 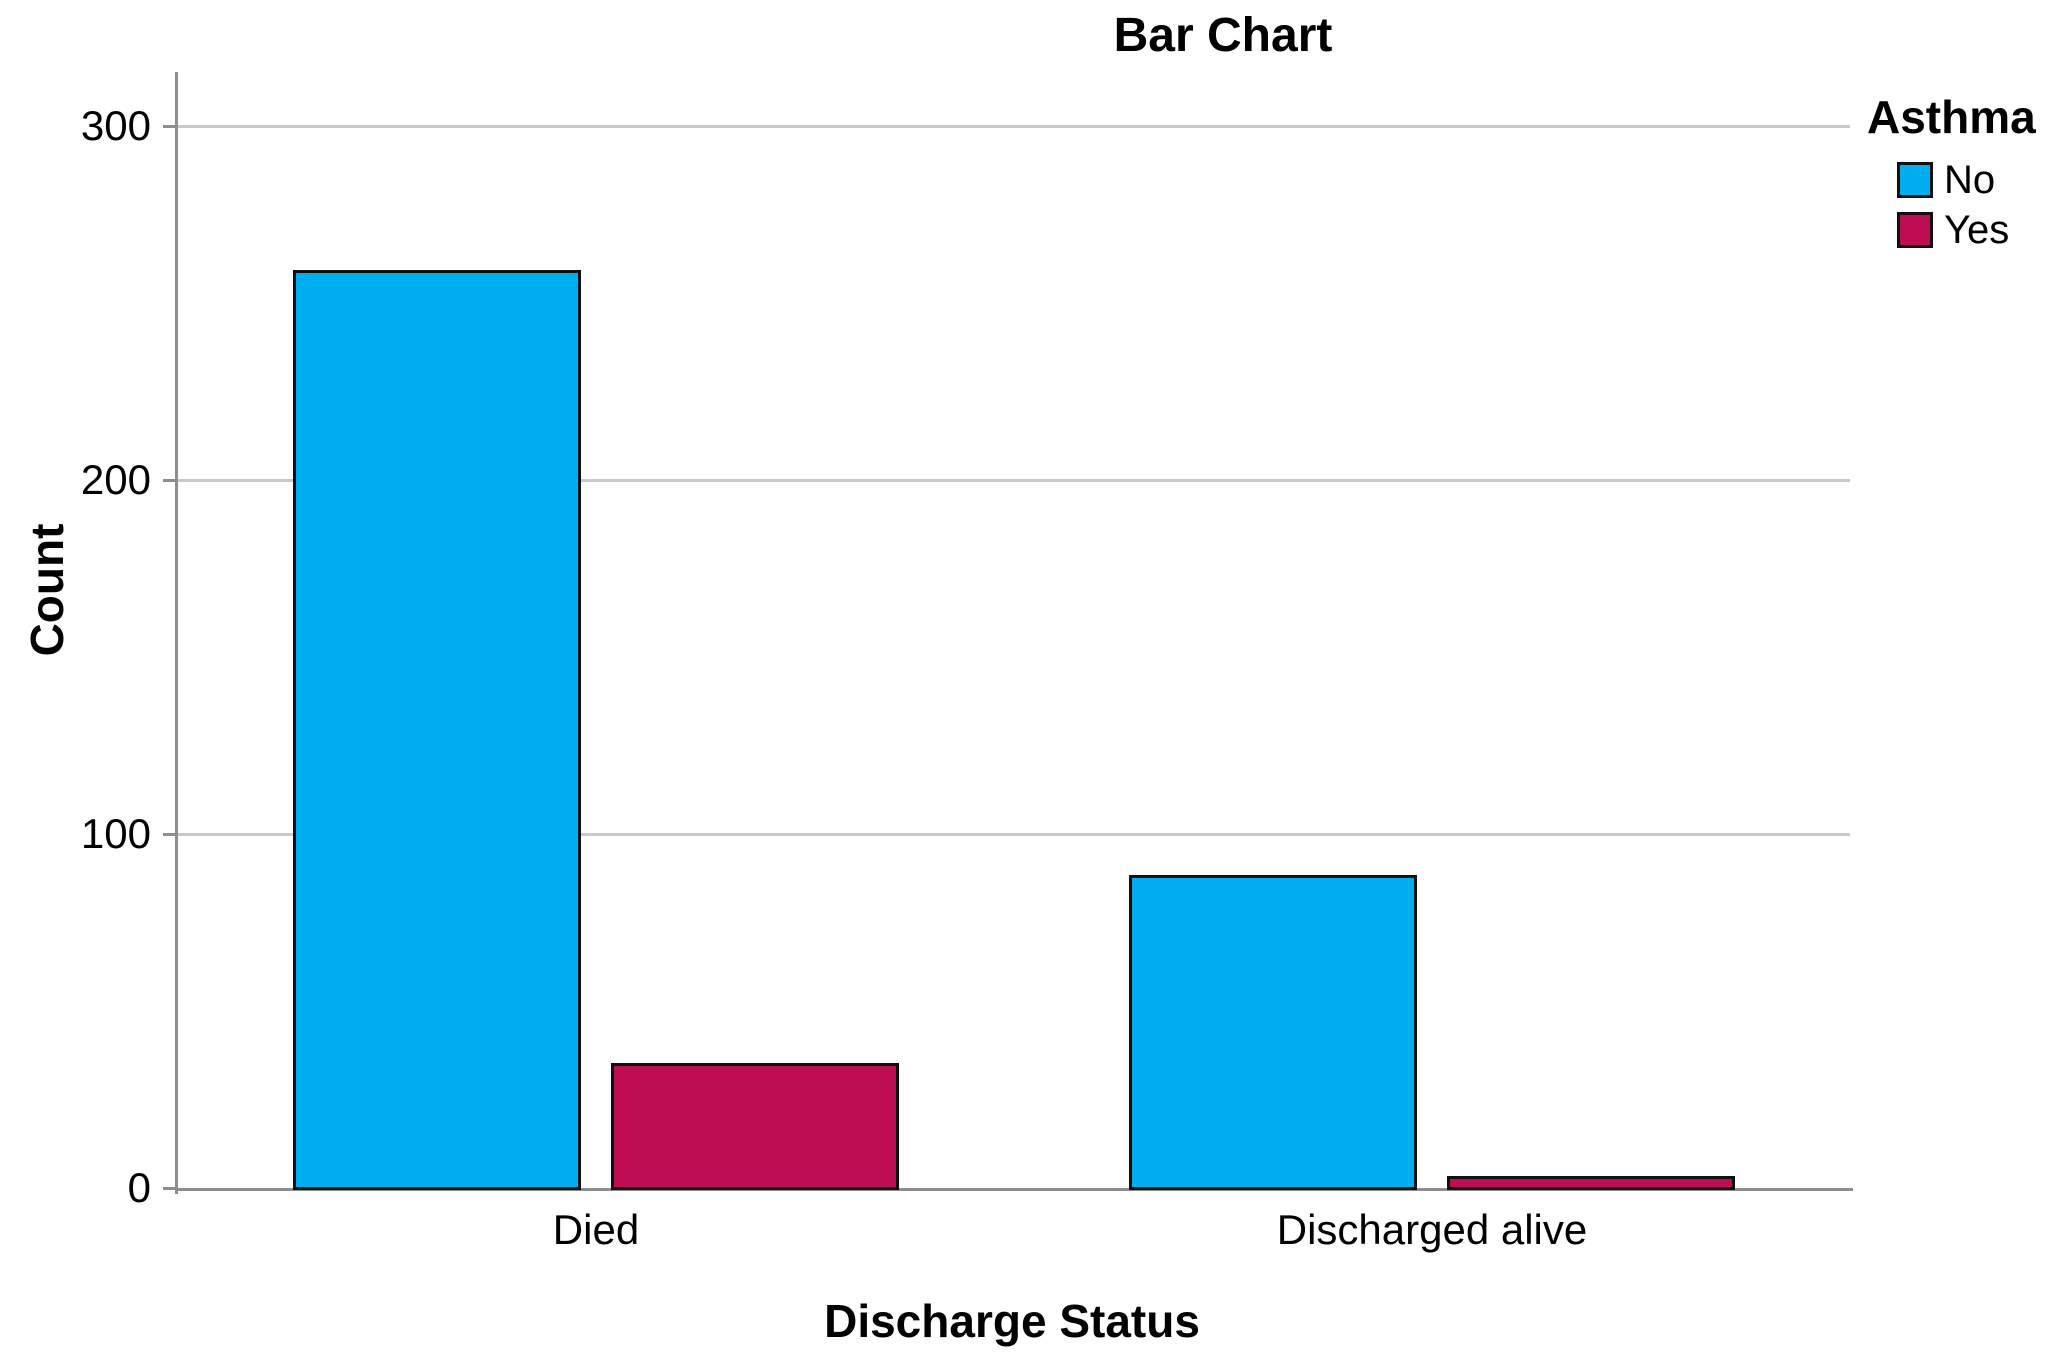 What do you see at coordinates (1915, 230) in the screenshot?
I see `legend-swatch-yes` at bounding box center [1915, 230].